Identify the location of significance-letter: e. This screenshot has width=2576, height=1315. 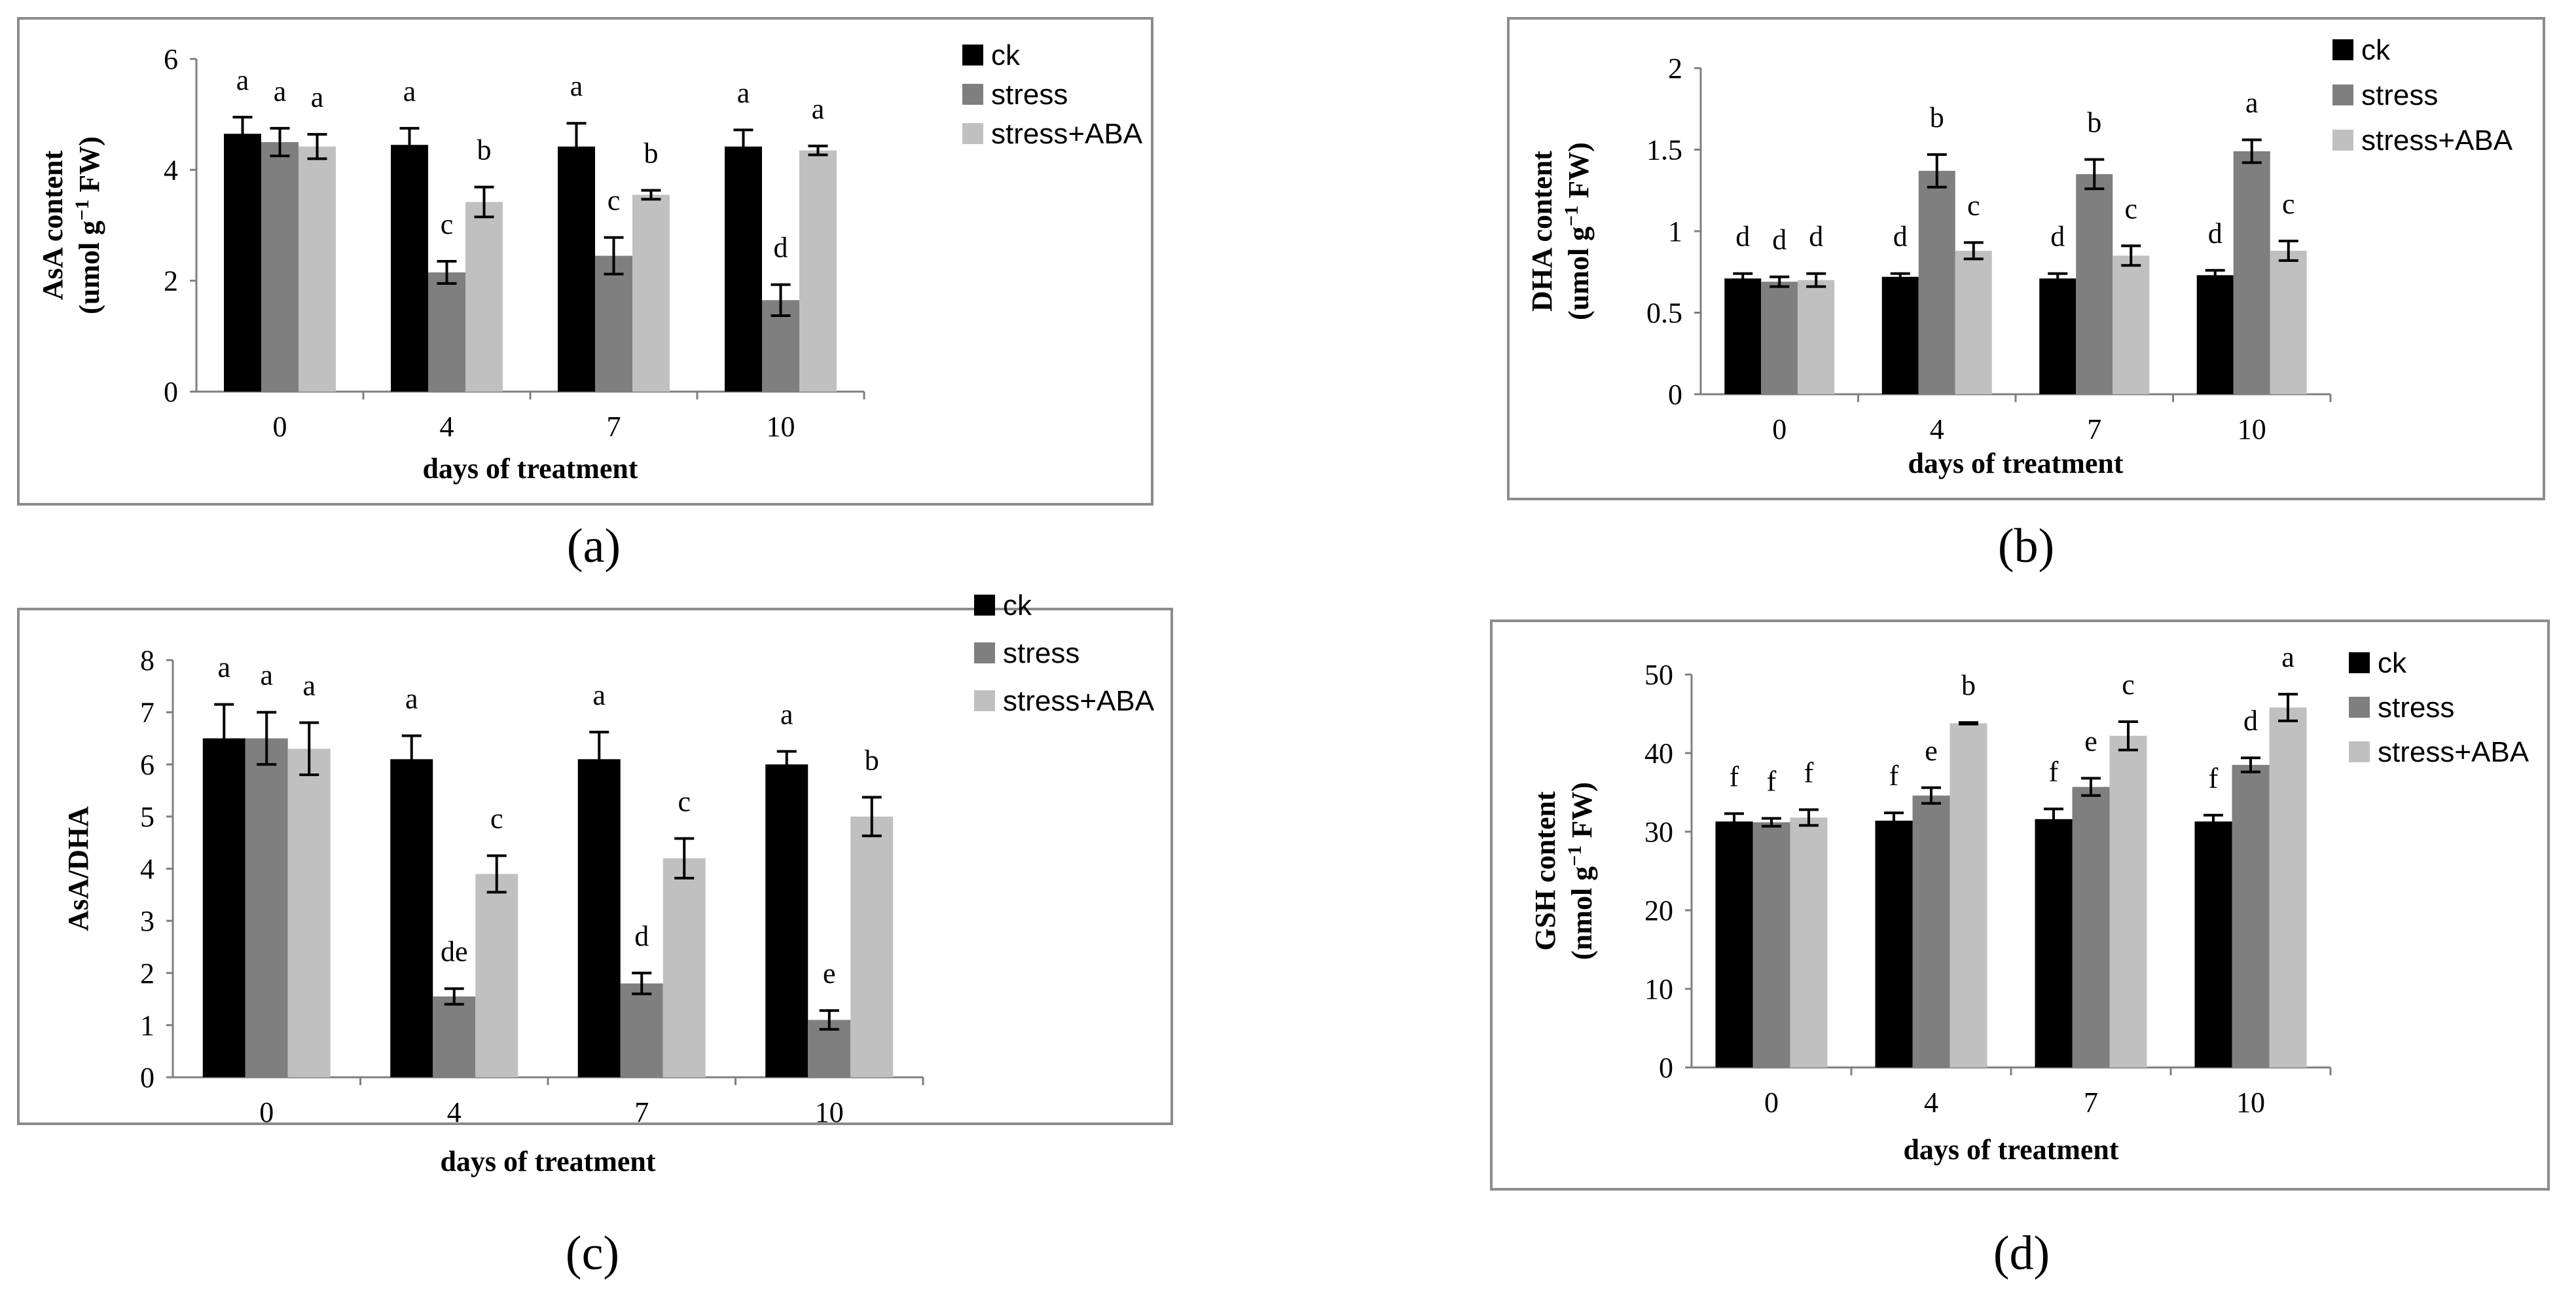
(829, 973).